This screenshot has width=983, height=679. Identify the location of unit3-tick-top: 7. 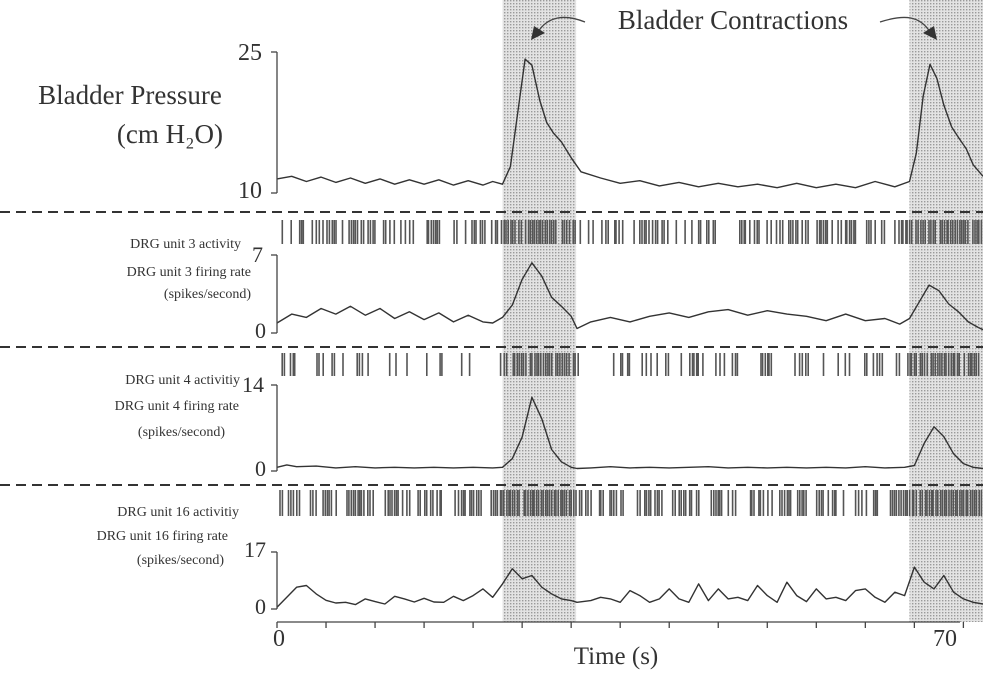
(257, 254).